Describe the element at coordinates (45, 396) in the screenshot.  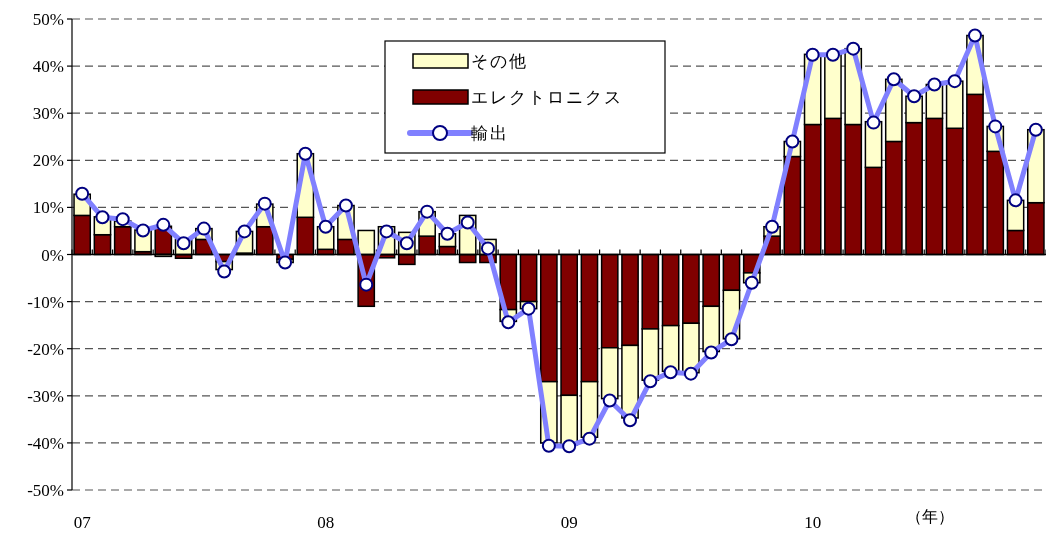
I see `y-tick-label: -30%` at that location.